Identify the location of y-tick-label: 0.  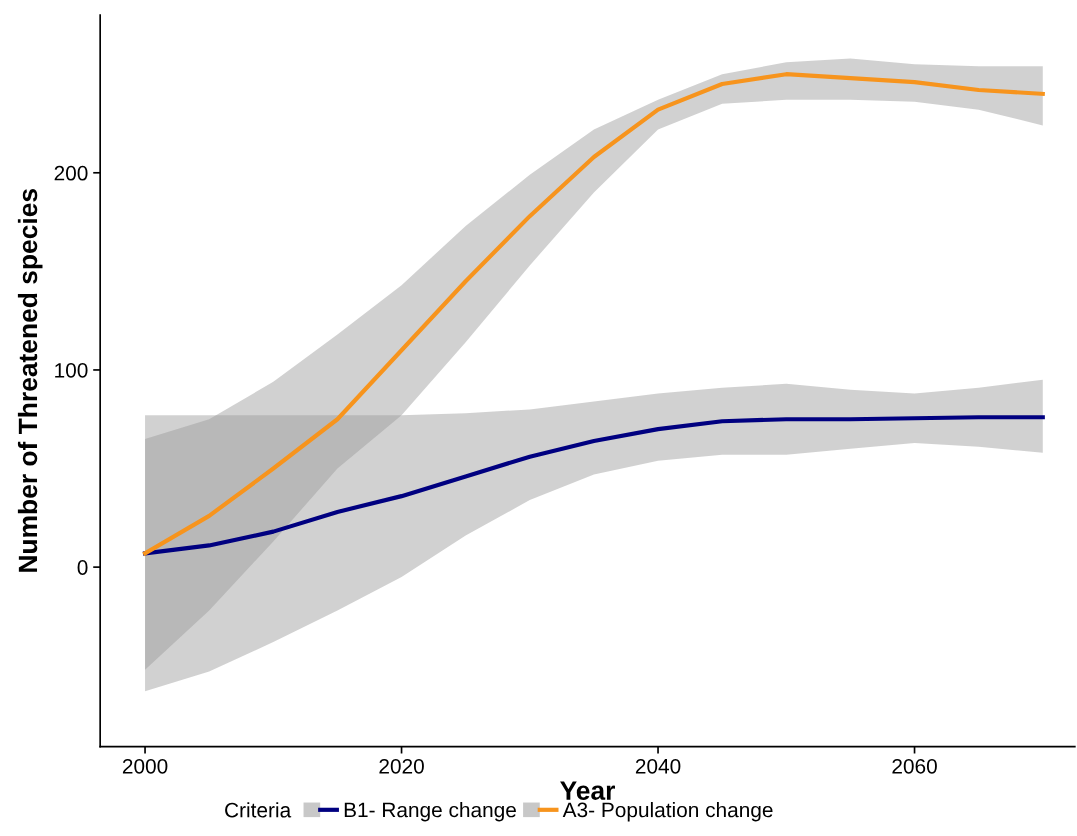
(82, 567).